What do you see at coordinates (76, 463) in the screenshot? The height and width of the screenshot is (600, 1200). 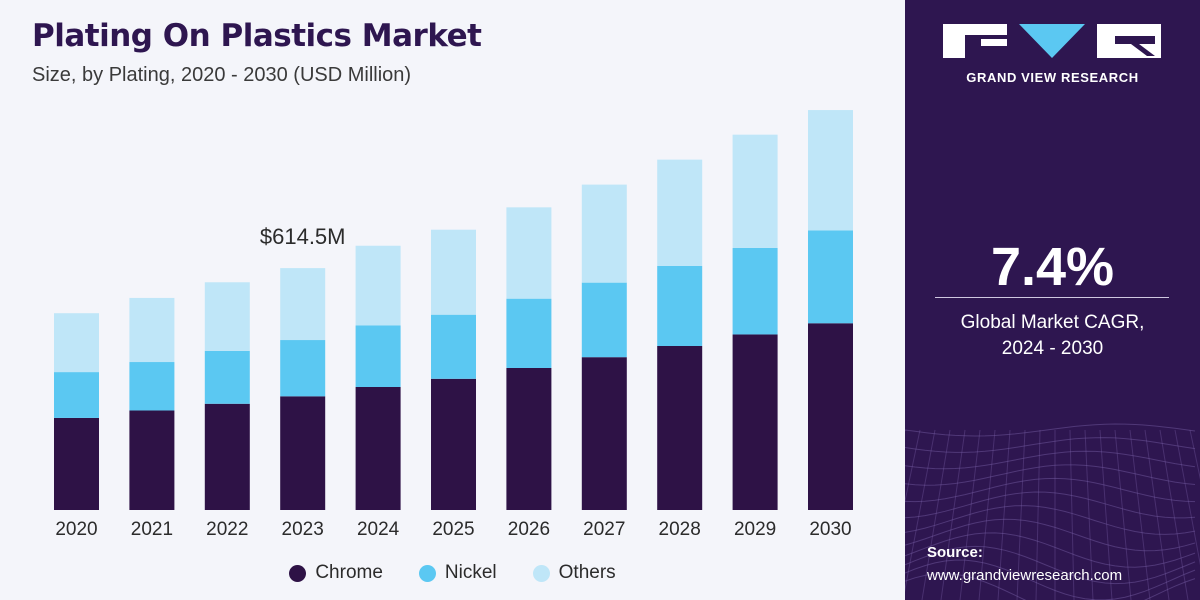 I see `bar-chrome-2020` at bounding box center [76, 463].